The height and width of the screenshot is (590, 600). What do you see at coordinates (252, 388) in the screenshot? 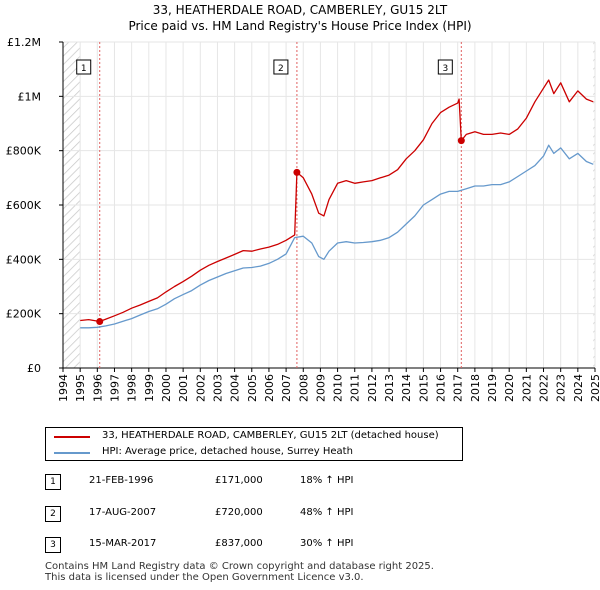
I see `x-tick-label: 2005` at bounding box center [252, 388].